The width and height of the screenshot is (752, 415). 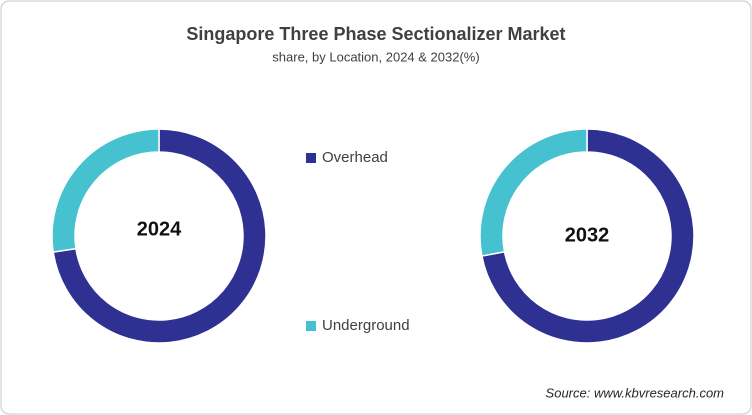 I want to click on legend-label: Overhead, so click(x=355, y=157).